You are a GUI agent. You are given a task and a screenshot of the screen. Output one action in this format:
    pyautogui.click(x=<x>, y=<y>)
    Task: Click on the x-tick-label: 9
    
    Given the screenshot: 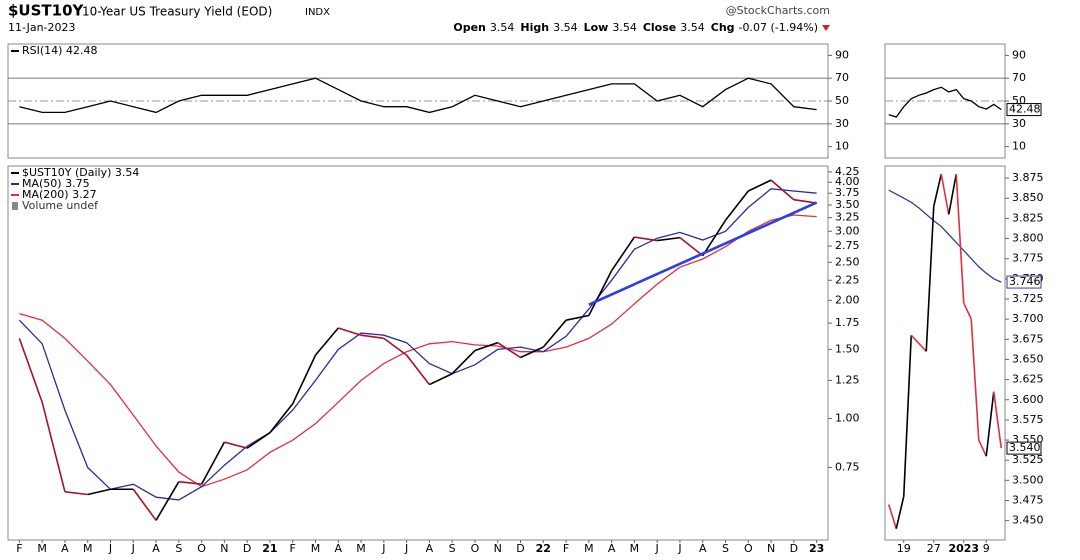 What is the action you would take?
    pyautogui.click(x=986, y=548)
    